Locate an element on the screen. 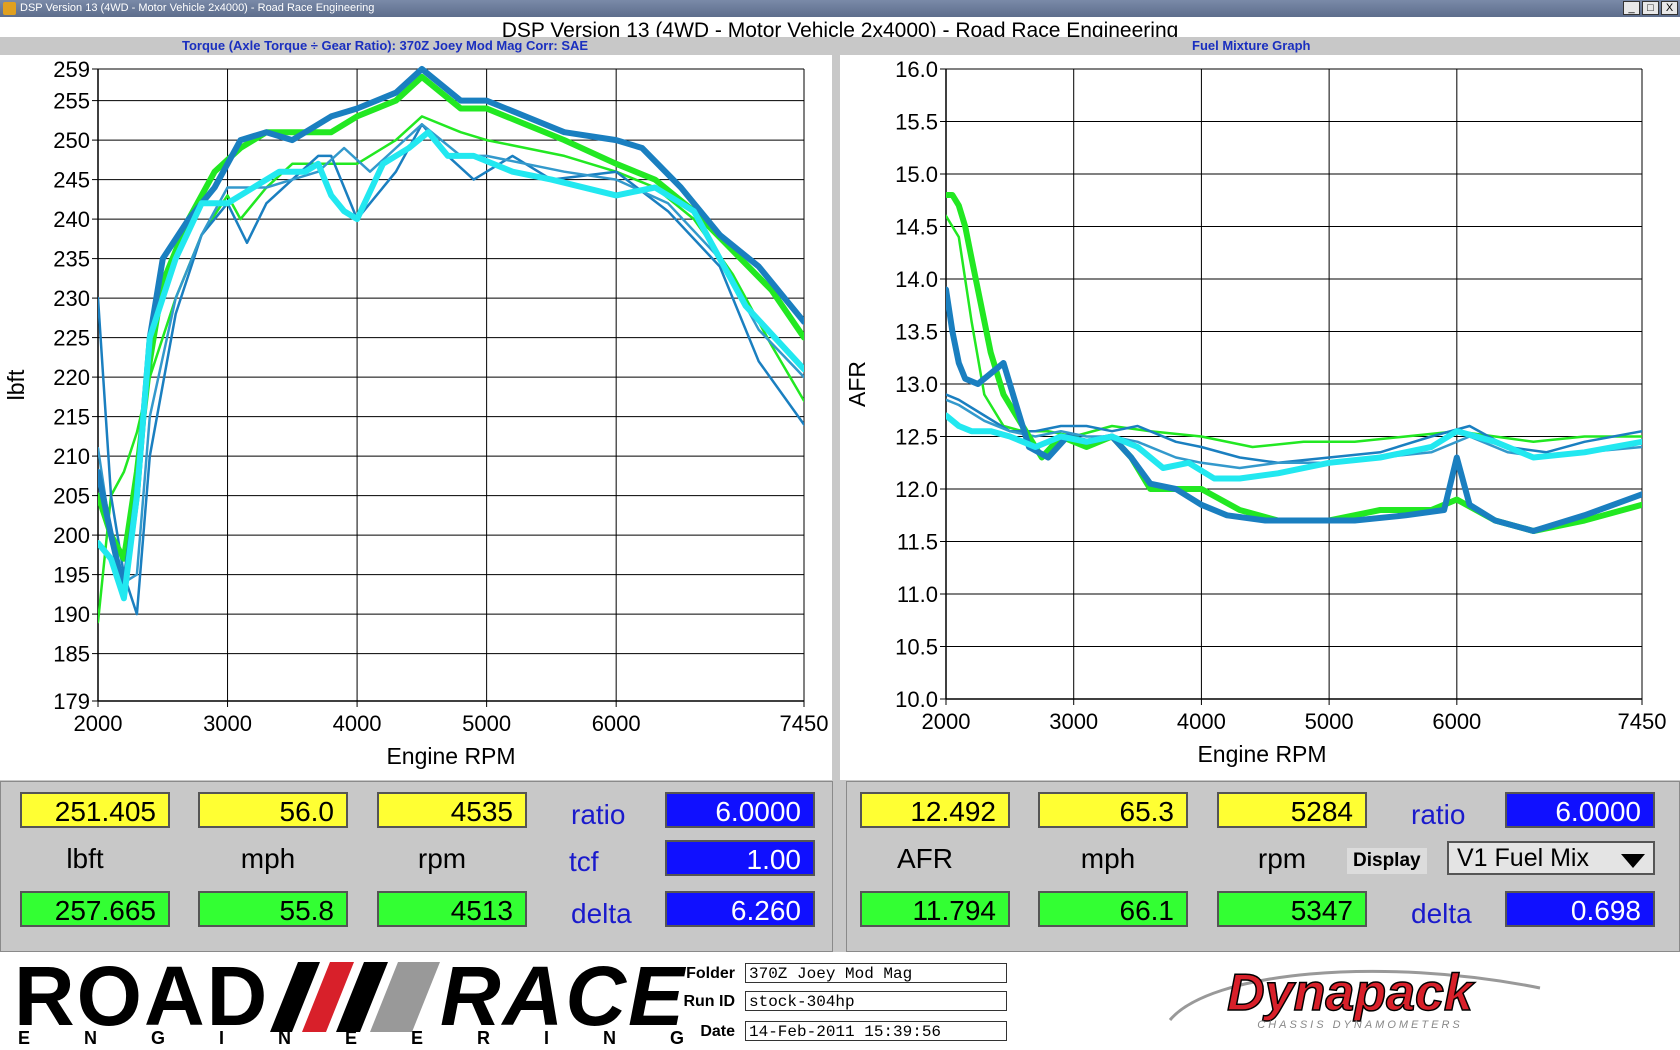  cursor2-rpm-value-afr: 5347 is located at coordinates (1292, 909).